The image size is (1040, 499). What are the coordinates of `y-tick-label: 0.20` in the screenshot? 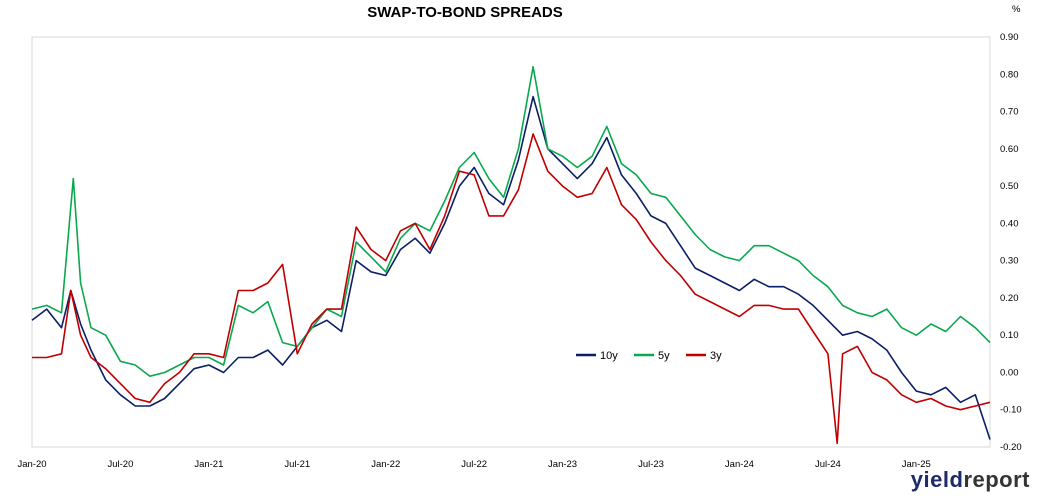 It's located at (1009, 298).